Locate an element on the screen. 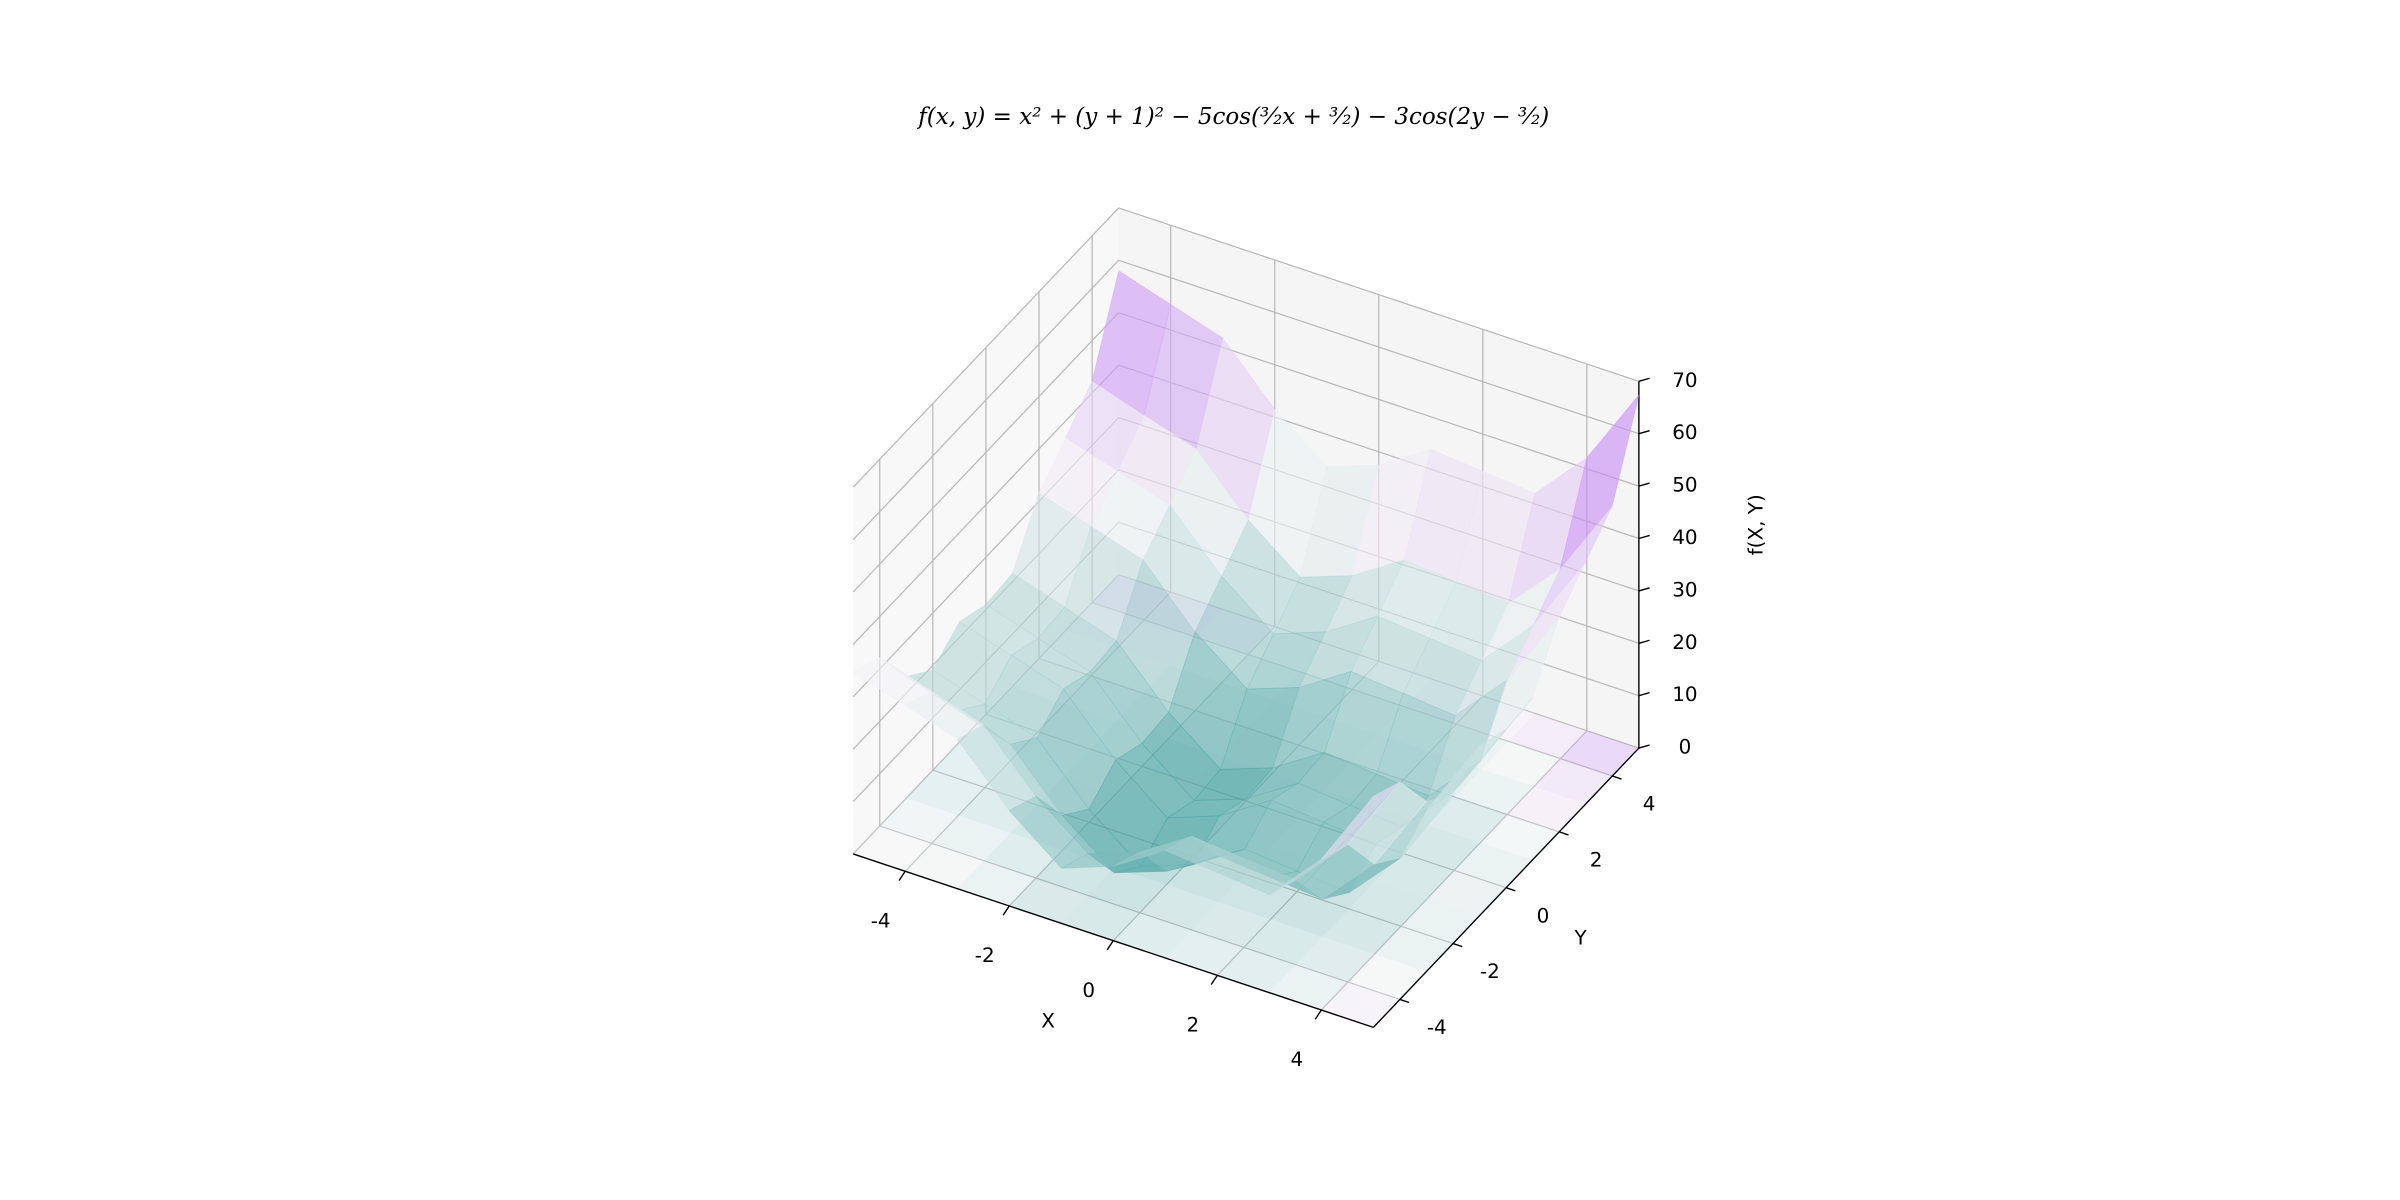 The image size is (2400, 1200). y-axis-label: Y is located at coordinates (1580, 938).